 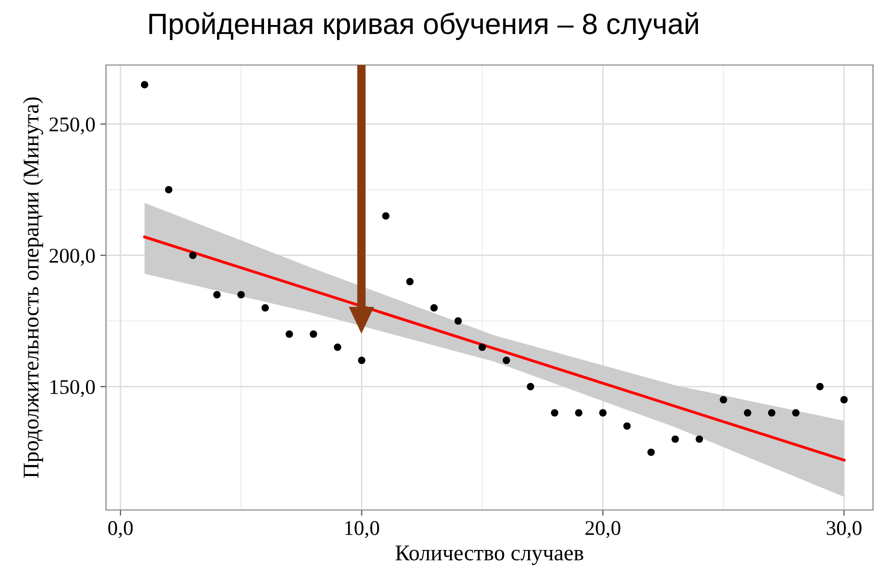 What do you see at coordinates (844, 529) in the screenshot?
I see `x-tick-label: 30,0` at bounding box center [844, 529].